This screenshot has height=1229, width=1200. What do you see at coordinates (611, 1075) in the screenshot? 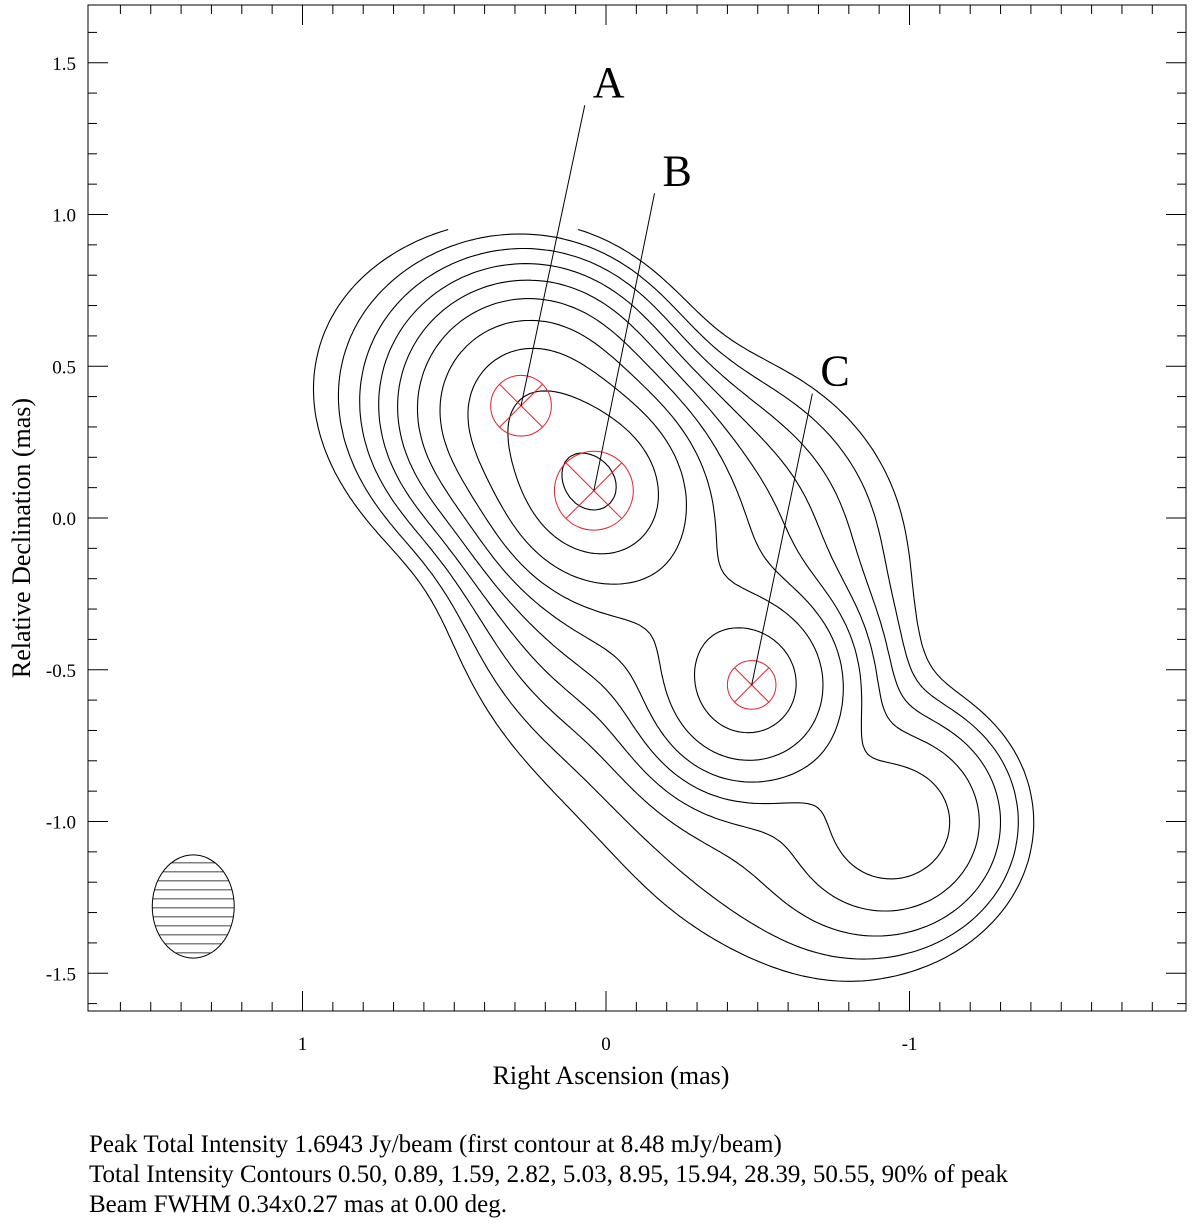
I see `x-axis-label: Right Ascension (mas)` at bounding box center [611, 1075].